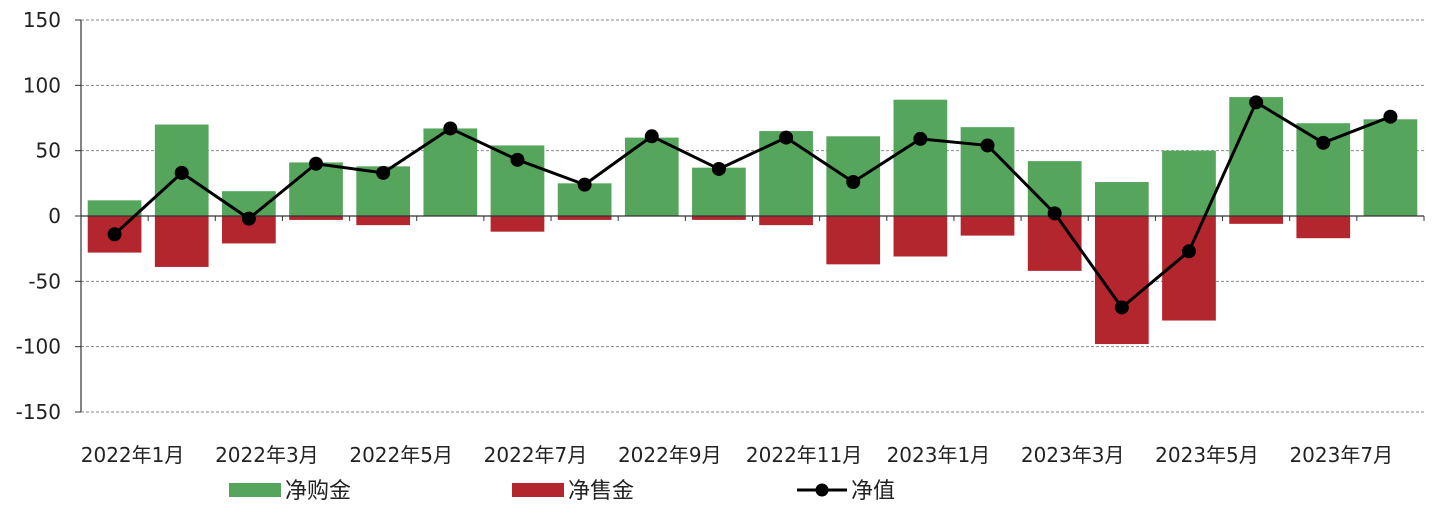 The width and height of the screenshot is (1446, 520). What do you see at coordinates (42, 85) in the screenshot?
I see `y-tick-label: 100` at bounding box center [42, 85].